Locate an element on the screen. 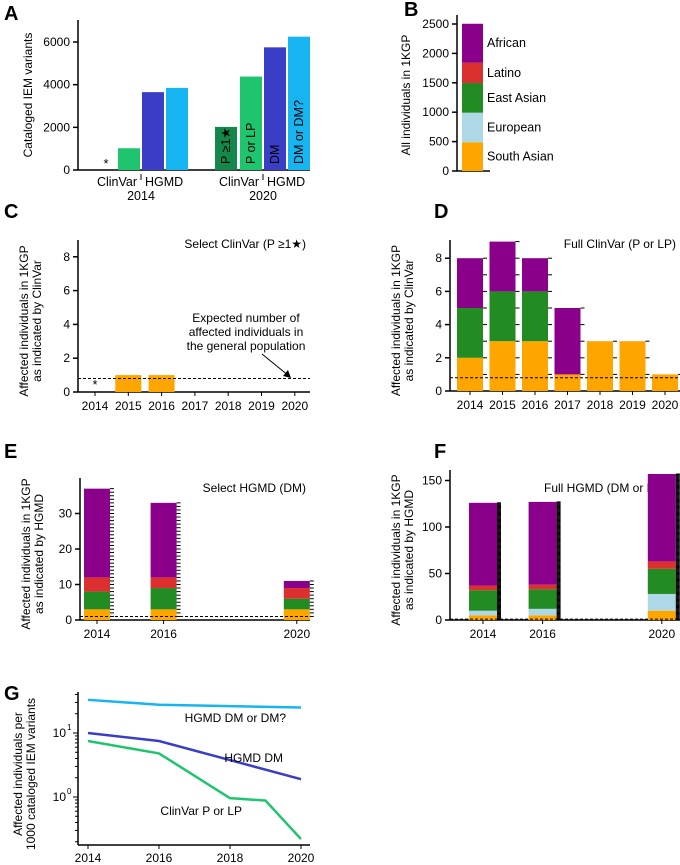  y-tick-label: 6000 is located at coordinates (56, 42).